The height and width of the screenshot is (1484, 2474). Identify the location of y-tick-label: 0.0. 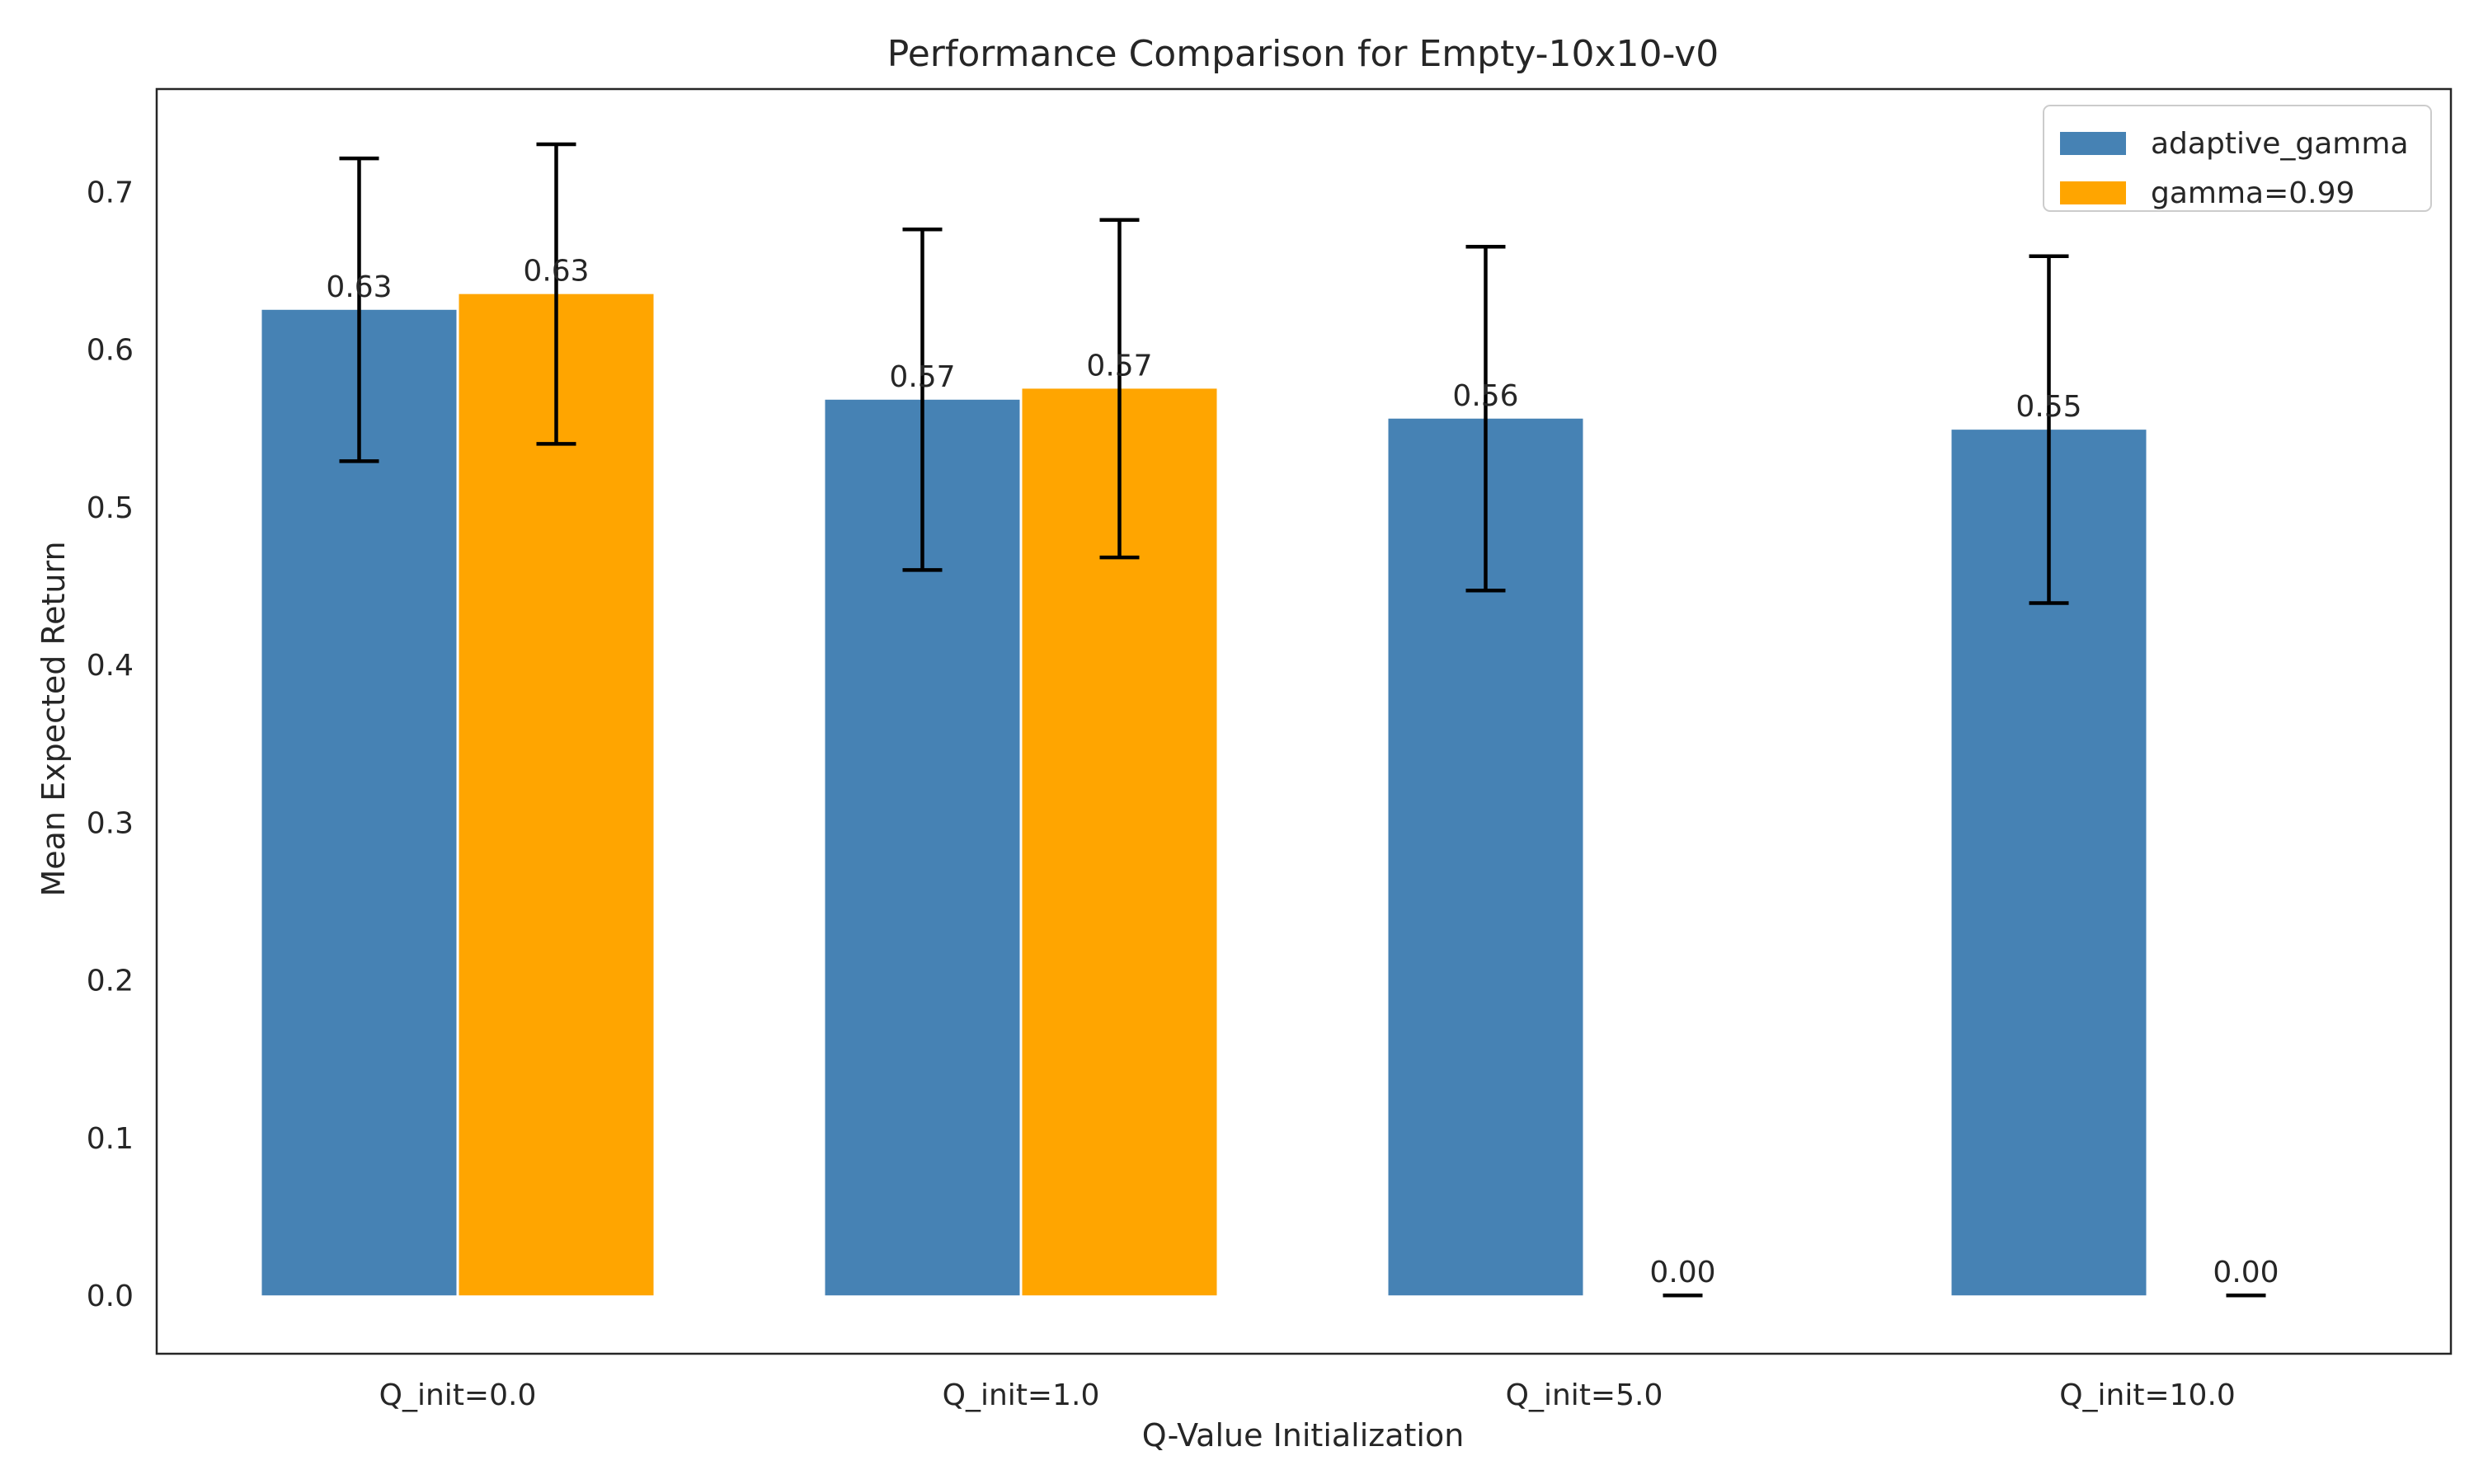
(110, 1296).